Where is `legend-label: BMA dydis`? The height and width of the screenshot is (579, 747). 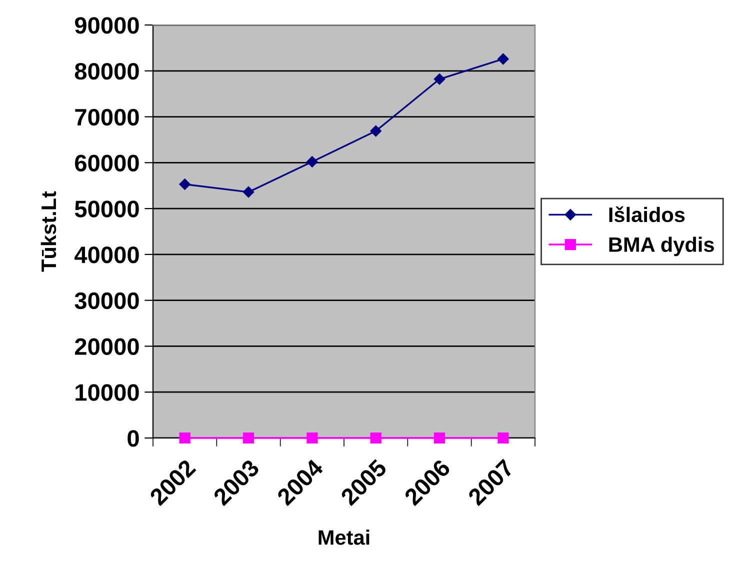 legend-label: BMA dydis is located at coordinates (661, 246).